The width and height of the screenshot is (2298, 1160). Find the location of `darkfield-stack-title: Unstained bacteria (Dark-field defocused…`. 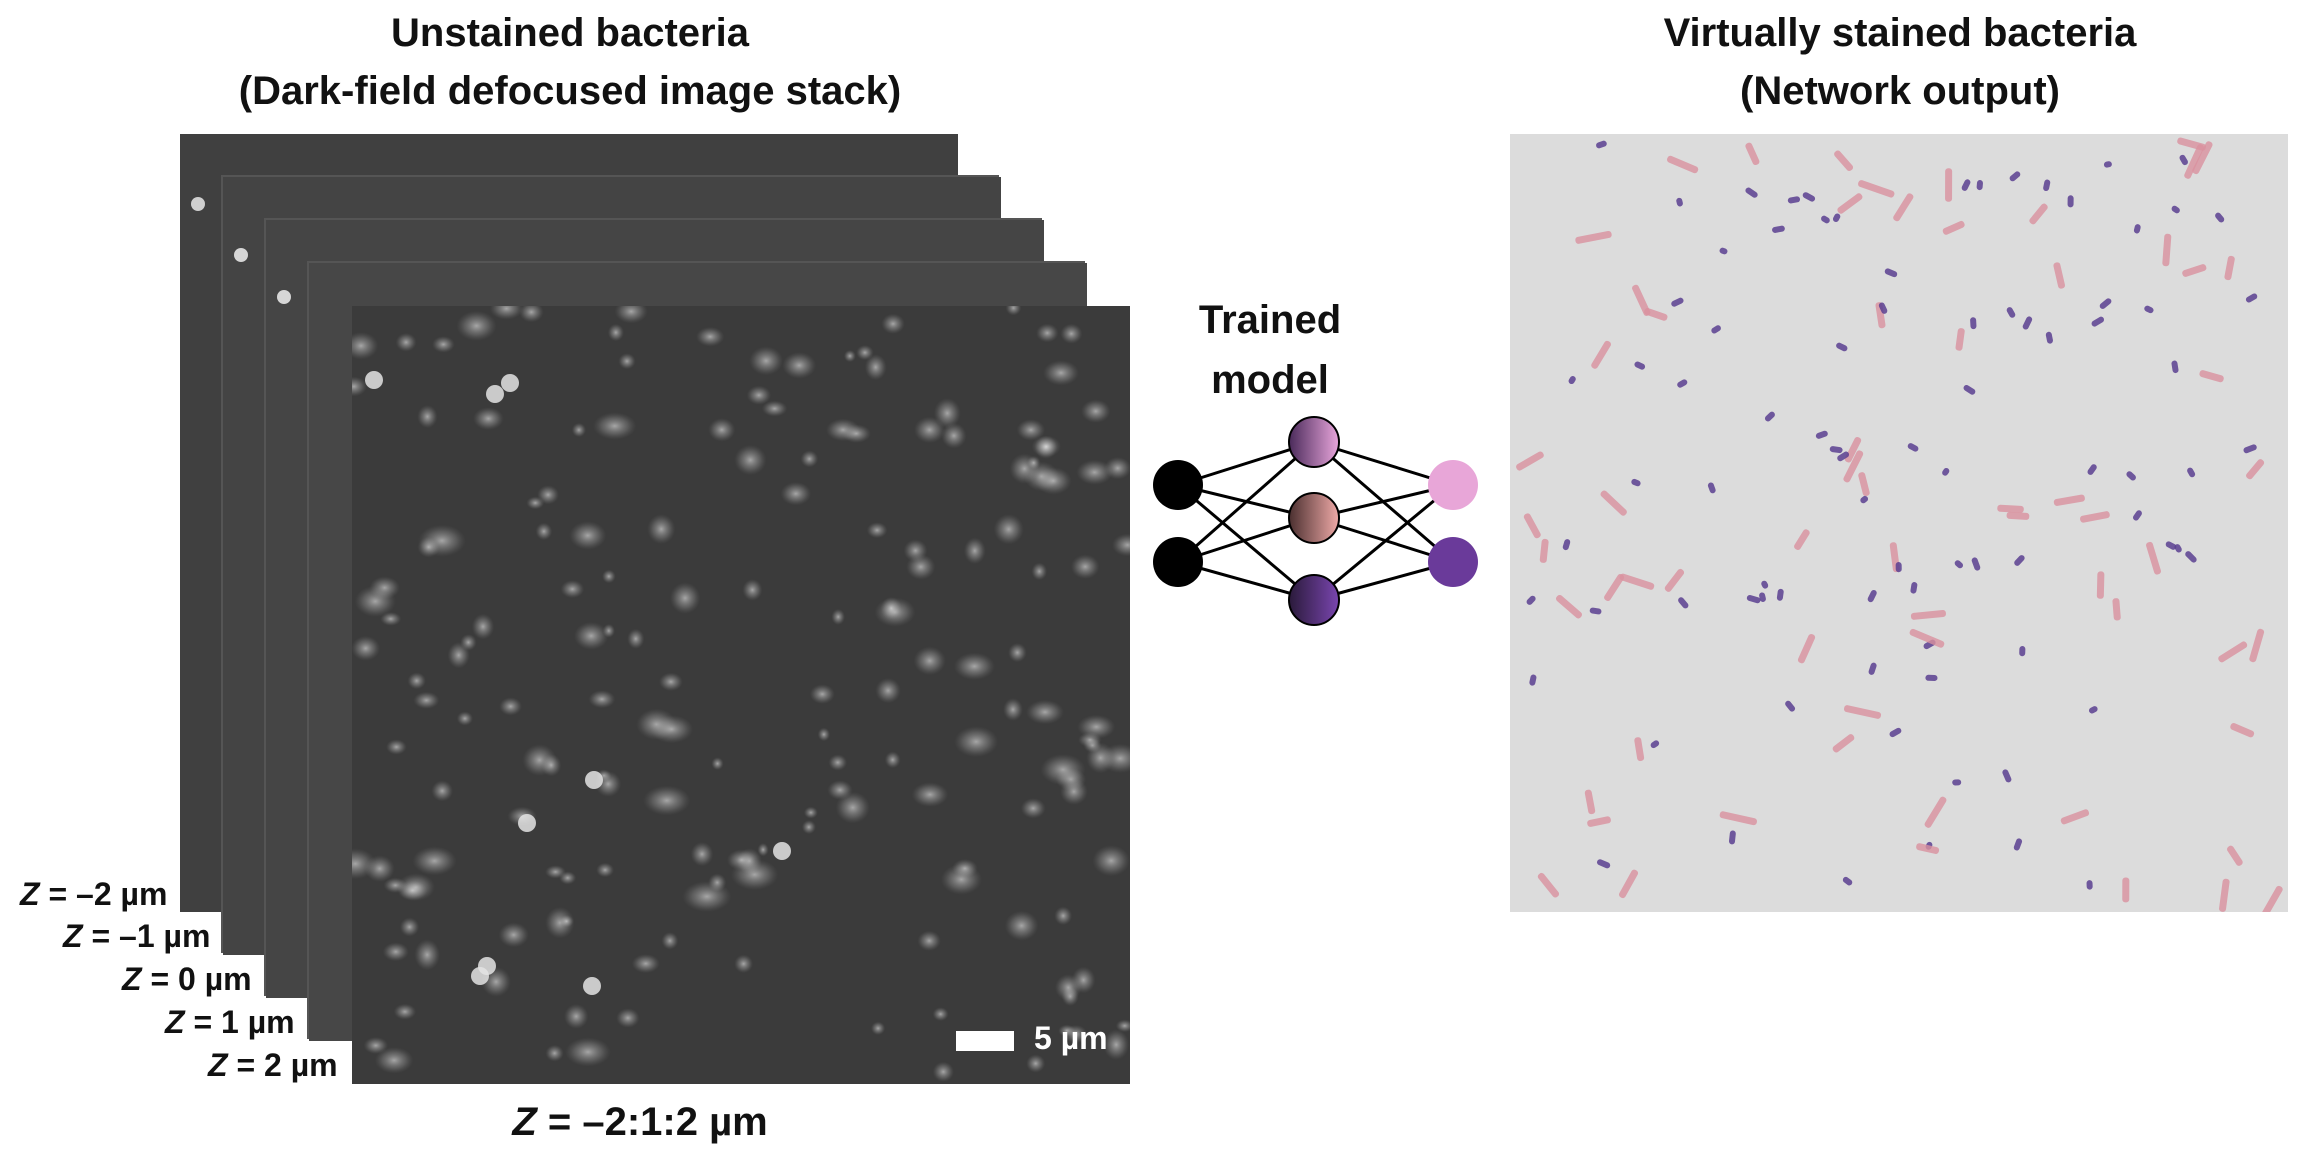

darkfield-stack-title: Unstained bacteria (Dark-field defocused… is located at coordinates (570, 62).